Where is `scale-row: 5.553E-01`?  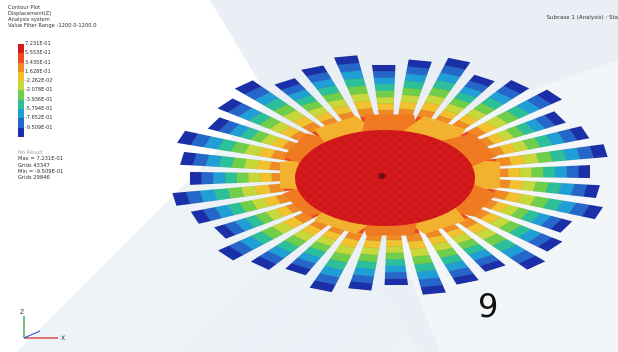 scale-row: 5.553E-01 is located at coordinates (48, 56).